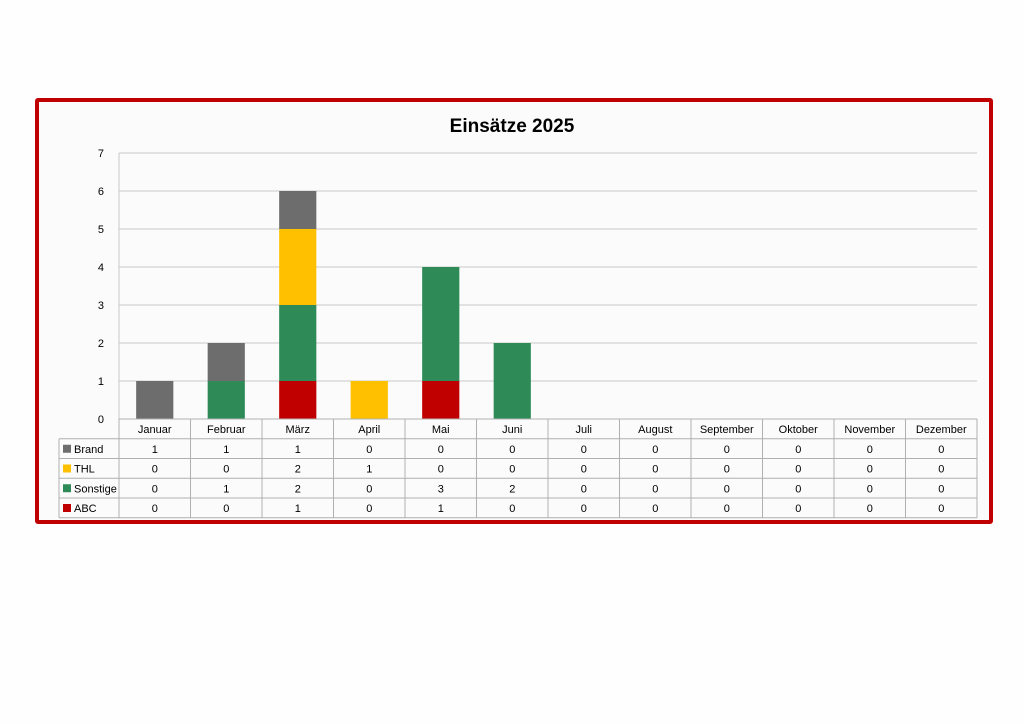 This screenshot has height=724, width=1024. What do you see at coordinates (84, 470) in the screenshot?
I see `legend-label: THL` at bounding box center [84, 470].